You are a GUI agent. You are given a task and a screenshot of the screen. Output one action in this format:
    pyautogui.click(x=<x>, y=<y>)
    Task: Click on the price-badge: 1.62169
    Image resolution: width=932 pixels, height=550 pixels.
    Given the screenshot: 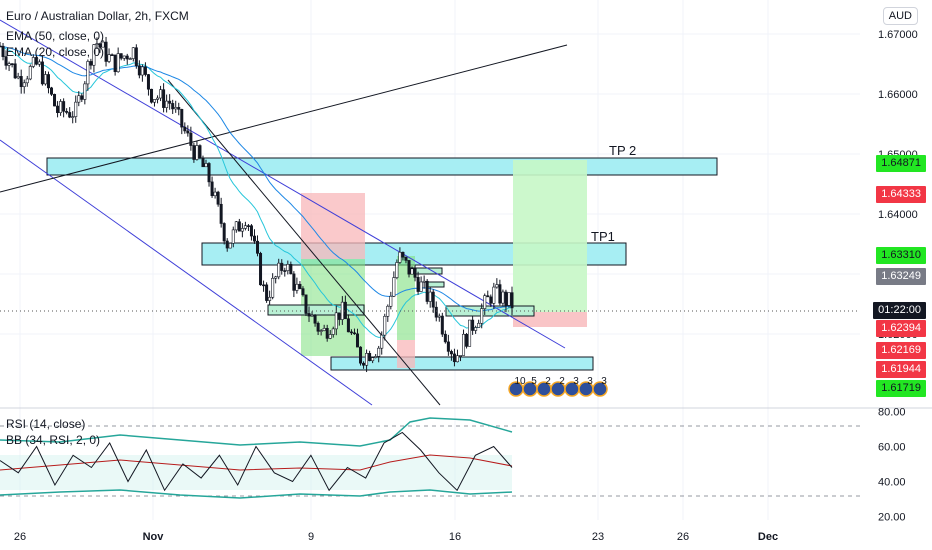 What is the action you would take?
    pyautogui.click(x=901, y=350)
    